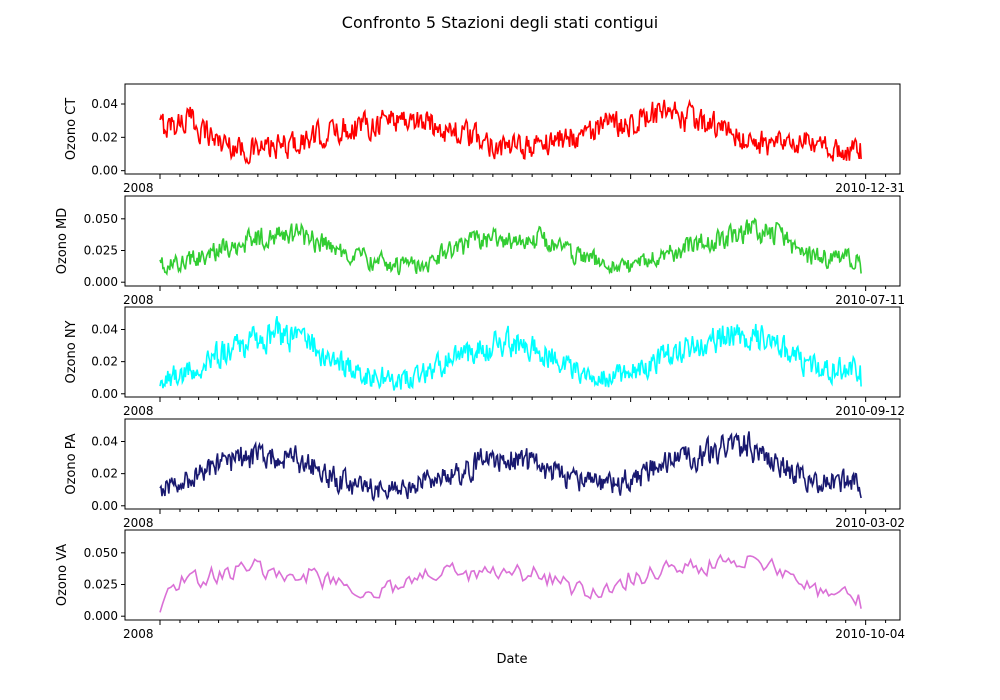 This screenshot has height=700, width=1000. What do you see at coordinates (138, 300) in the screenshot?
I see `x-tick-label-first-md: 2008` at bounding box center [138, 300].